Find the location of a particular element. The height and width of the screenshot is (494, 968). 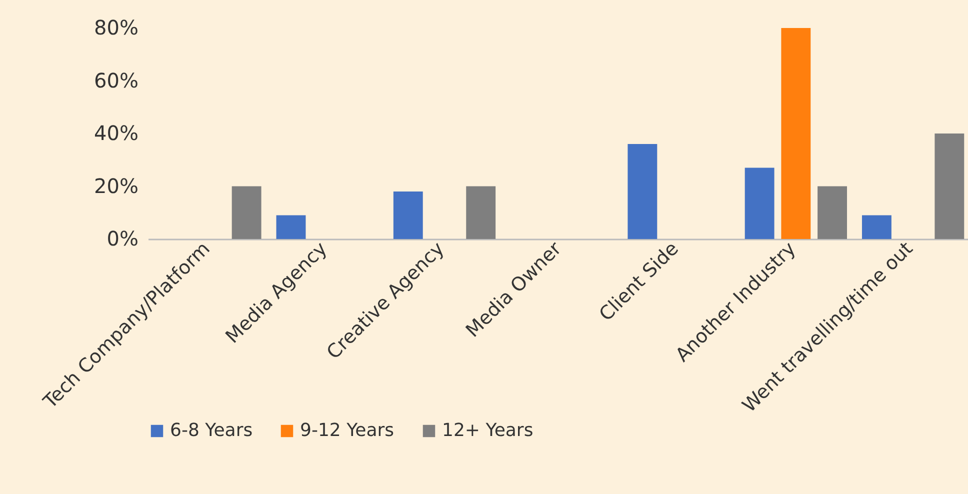

y-tick-label: 80% is located at coordinates (116, 28).